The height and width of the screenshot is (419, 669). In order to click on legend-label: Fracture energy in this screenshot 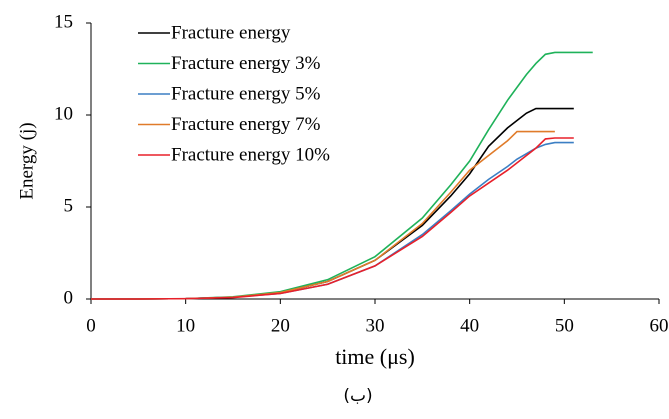, I will do `click(231, 32)`.